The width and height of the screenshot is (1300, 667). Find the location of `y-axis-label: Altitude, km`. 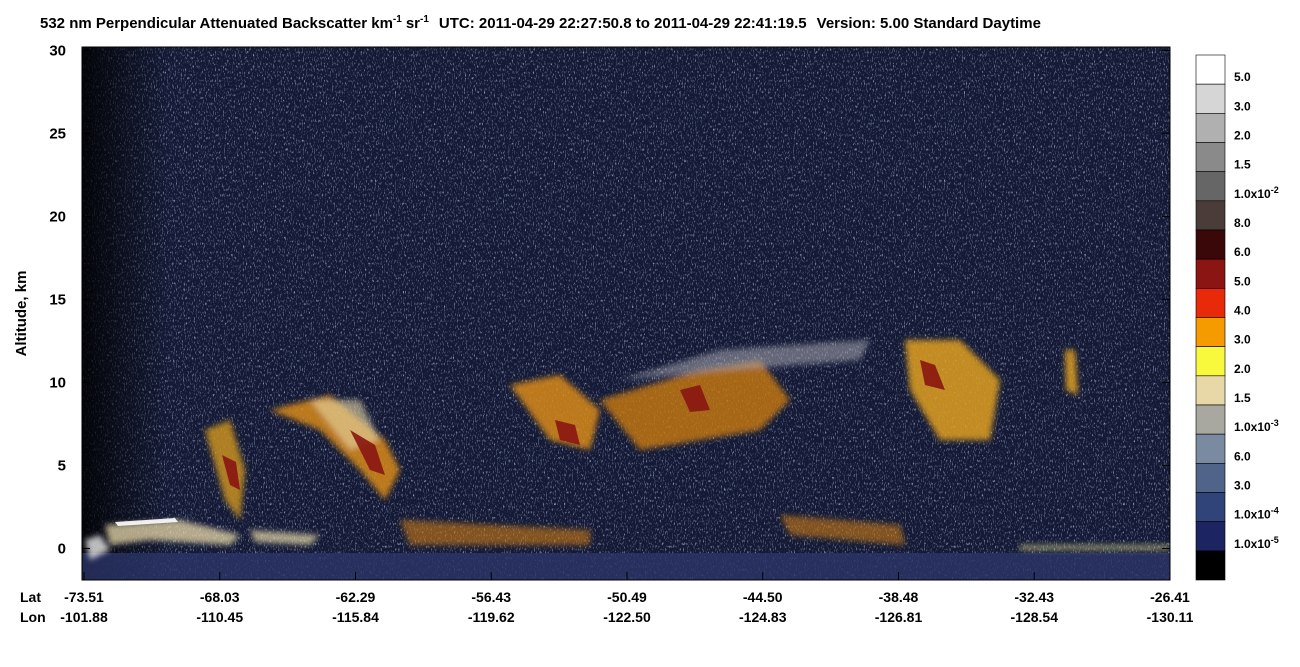

y-axis-label: Altitude, km is located at coordinates (21, 314).